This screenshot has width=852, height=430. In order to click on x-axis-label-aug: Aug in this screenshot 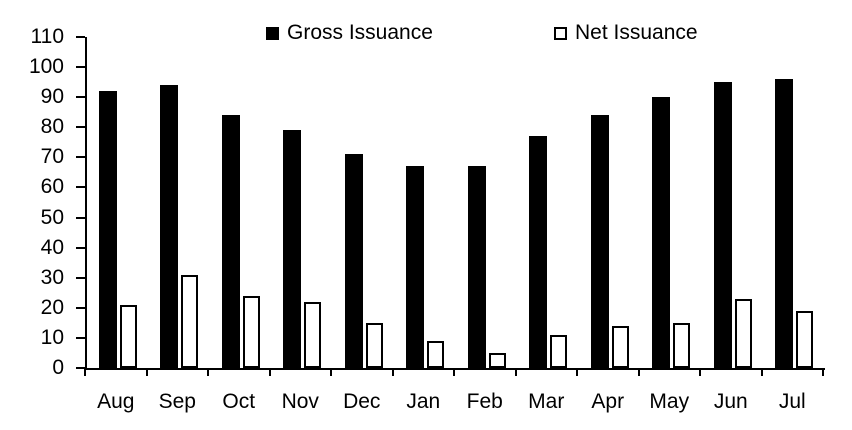, I will do `click(116, 401)`.